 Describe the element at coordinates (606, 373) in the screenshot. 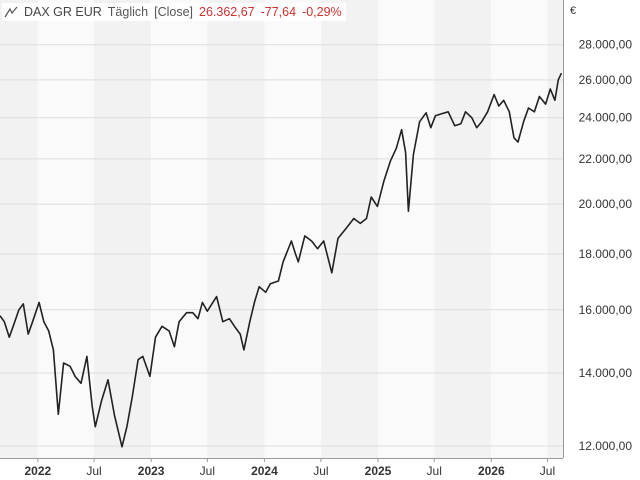

I see `y-tick-label: 14.000,00` at that location.